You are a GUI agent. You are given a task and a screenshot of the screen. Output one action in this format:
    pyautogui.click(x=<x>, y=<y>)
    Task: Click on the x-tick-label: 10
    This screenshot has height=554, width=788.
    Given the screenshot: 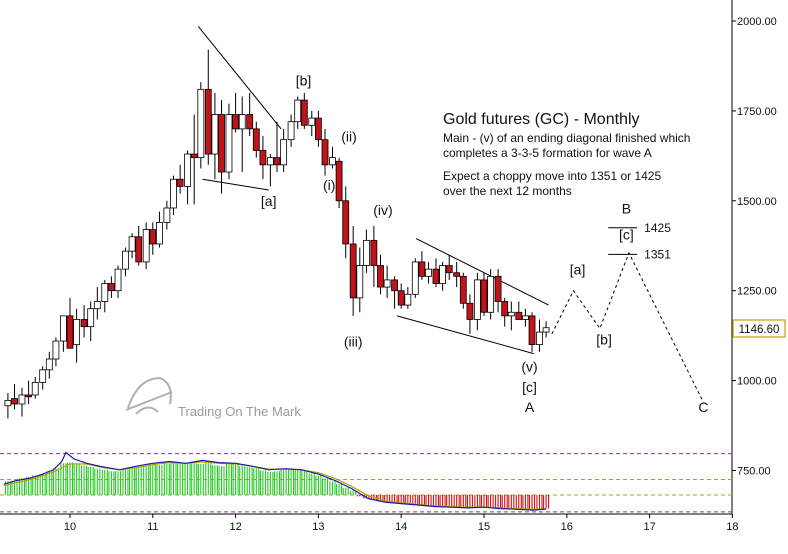 What is the action you would take?
    pyautogui.click(x=70, y=527)
    